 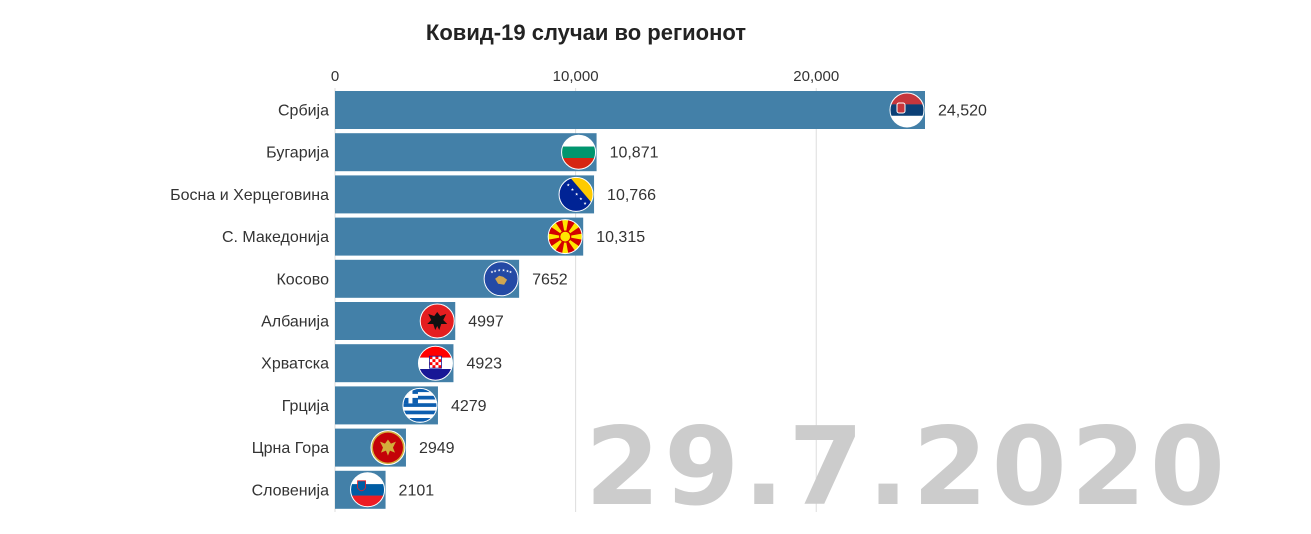 What do you see at coordinates (297, 153) in the screenshot?
I see `category-label: Бугарија` at bounding box center [297, 153].